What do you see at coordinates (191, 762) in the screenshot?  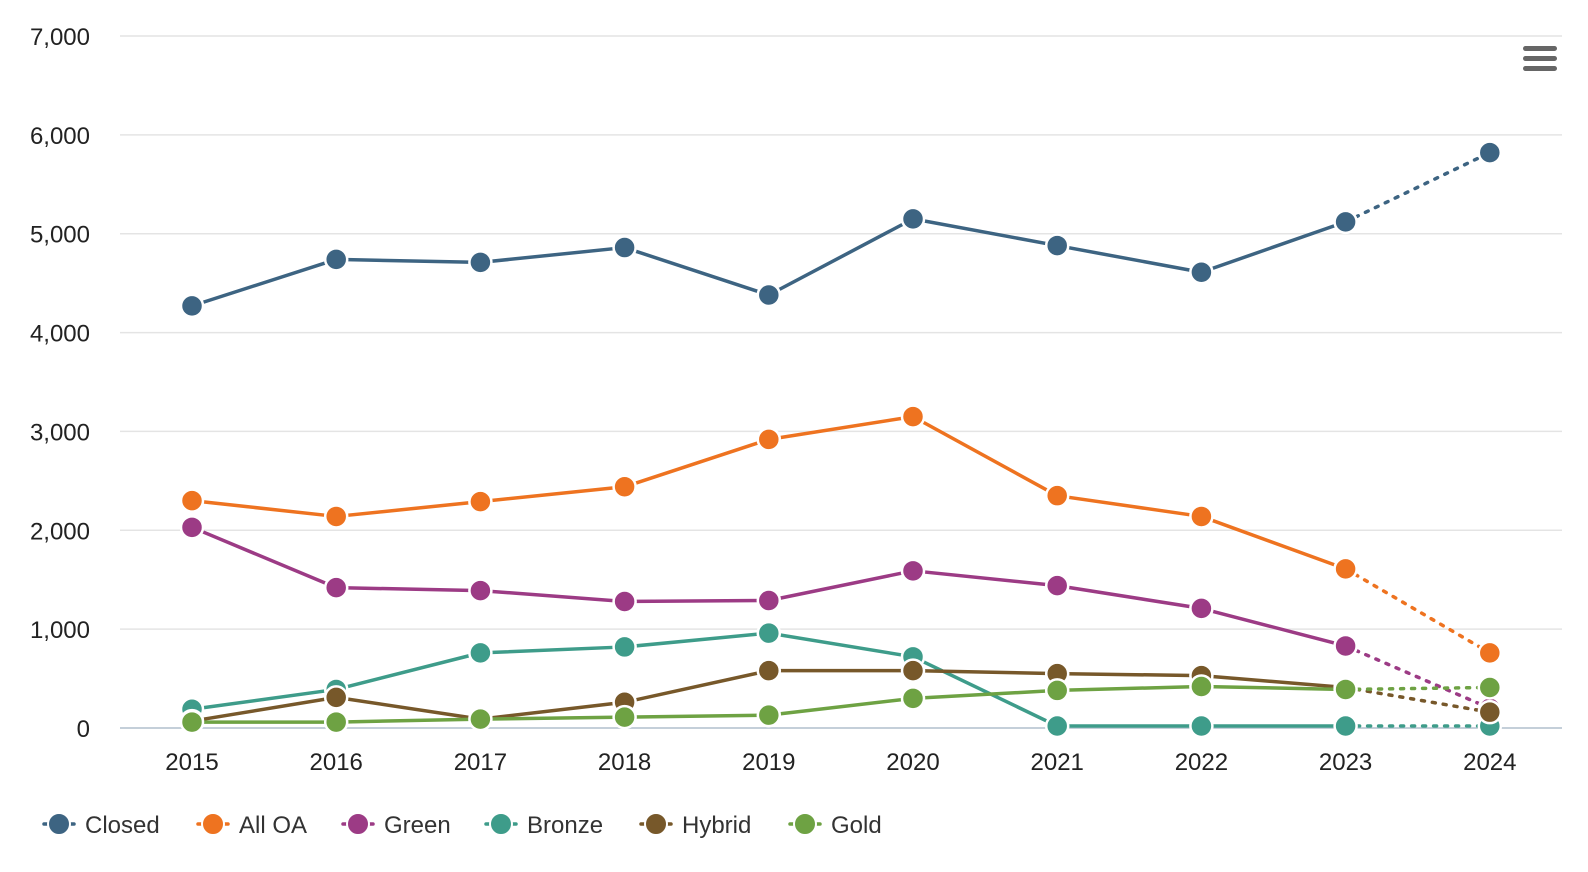 I see `x-tick-label: 2015` at bounding box center [191, 762].